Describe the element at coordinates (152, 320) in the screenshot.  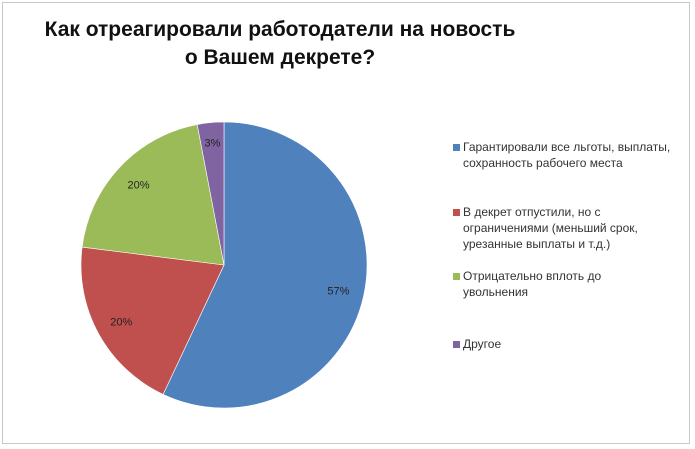
I see `slice-restricted` at that location.